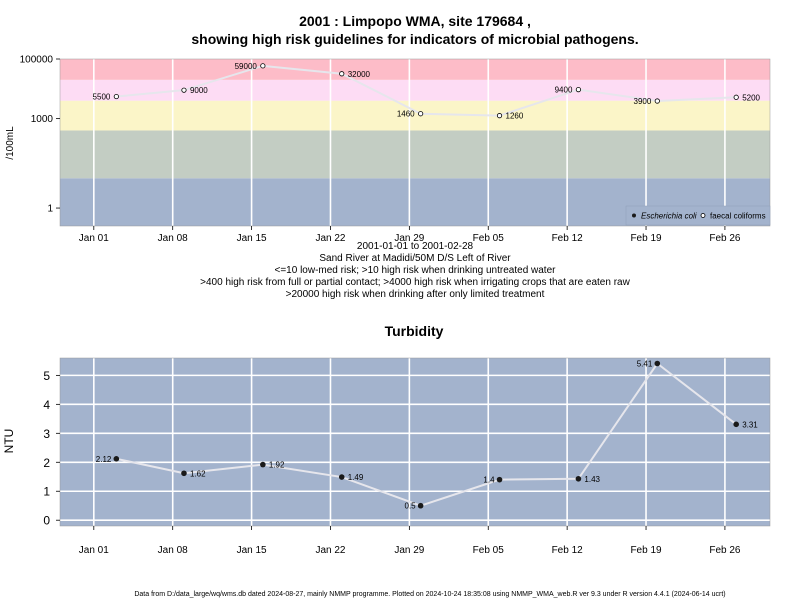 The image size is (800, 605). Describe the element at coordinates (489, 550) in the screenshot. I see `chart2-xtick-feb-05: Feb 05` at that location.